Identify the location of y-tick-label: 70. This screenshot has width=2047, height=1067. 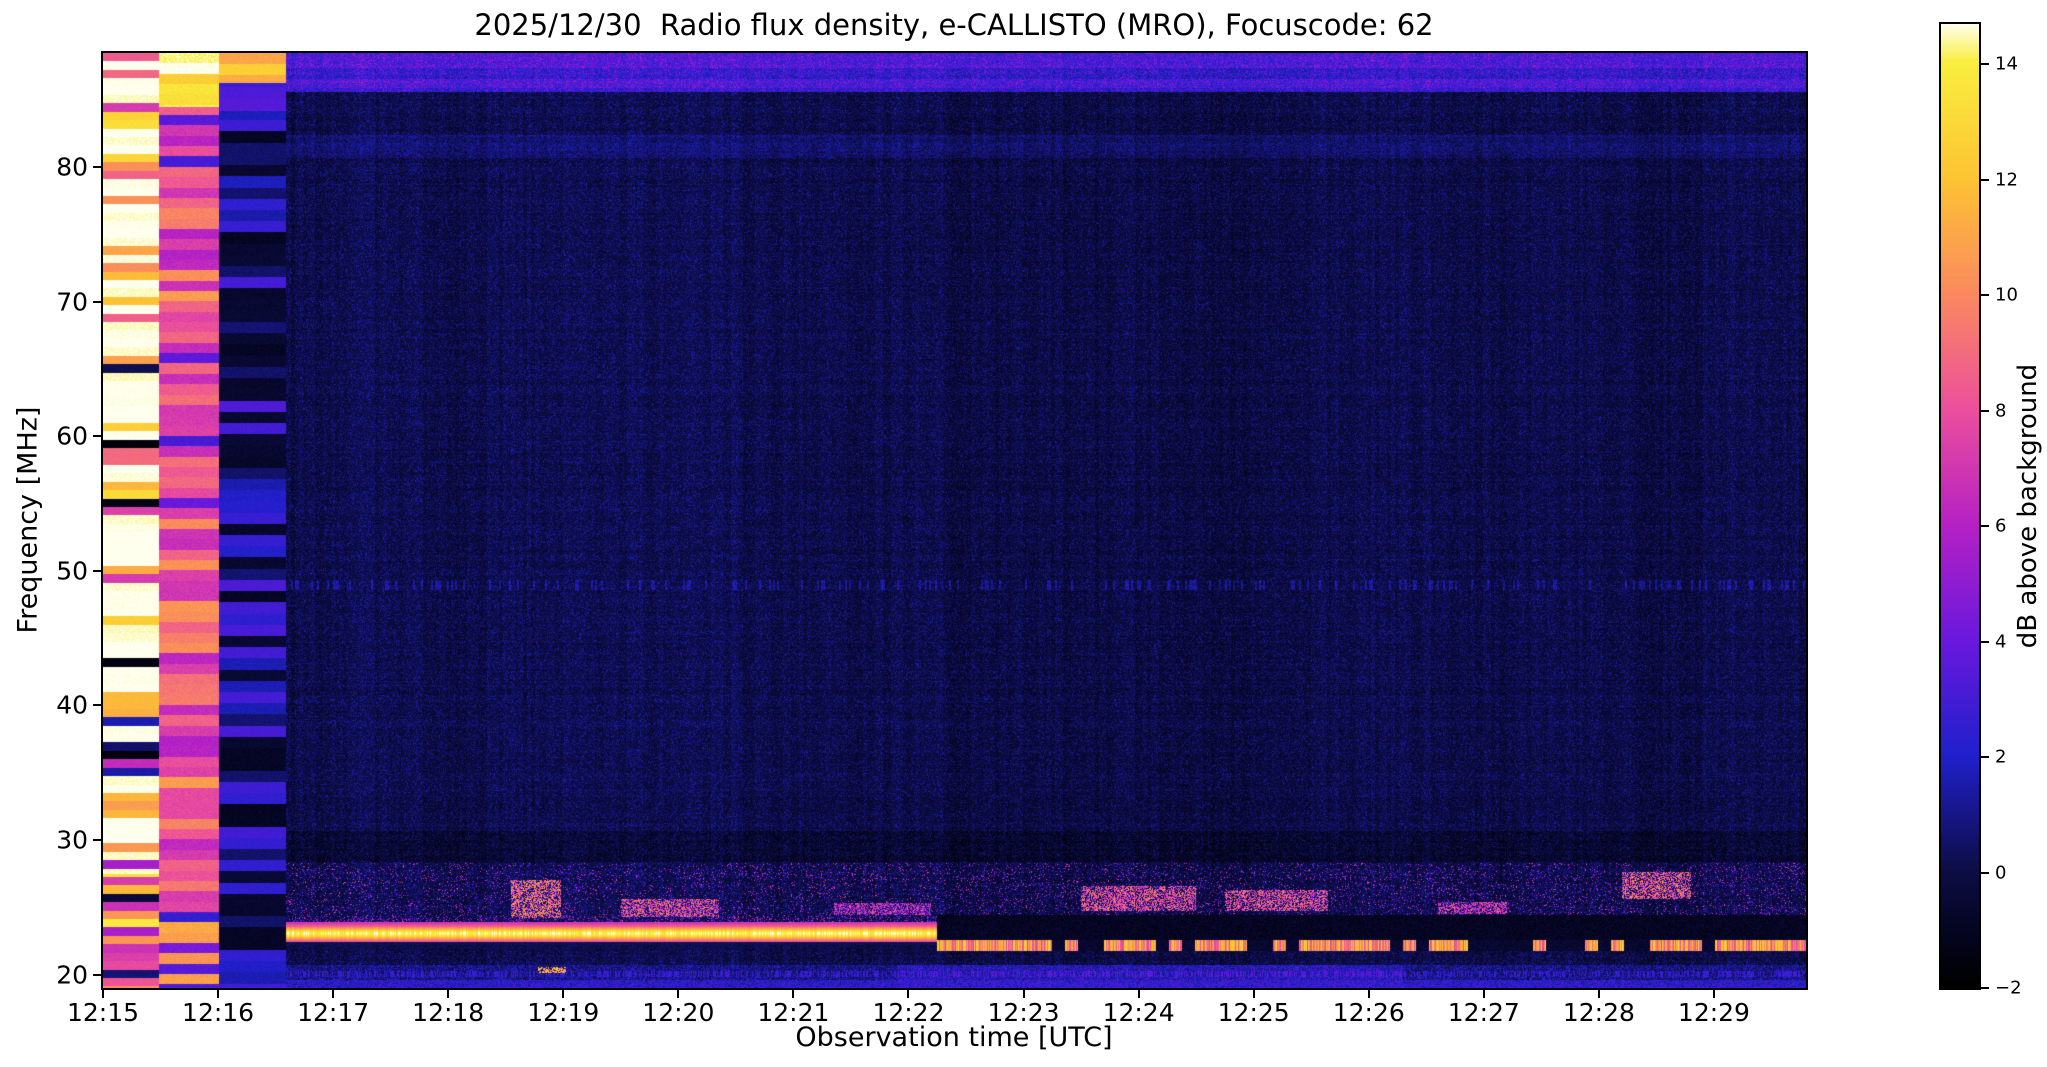
(72, 302).